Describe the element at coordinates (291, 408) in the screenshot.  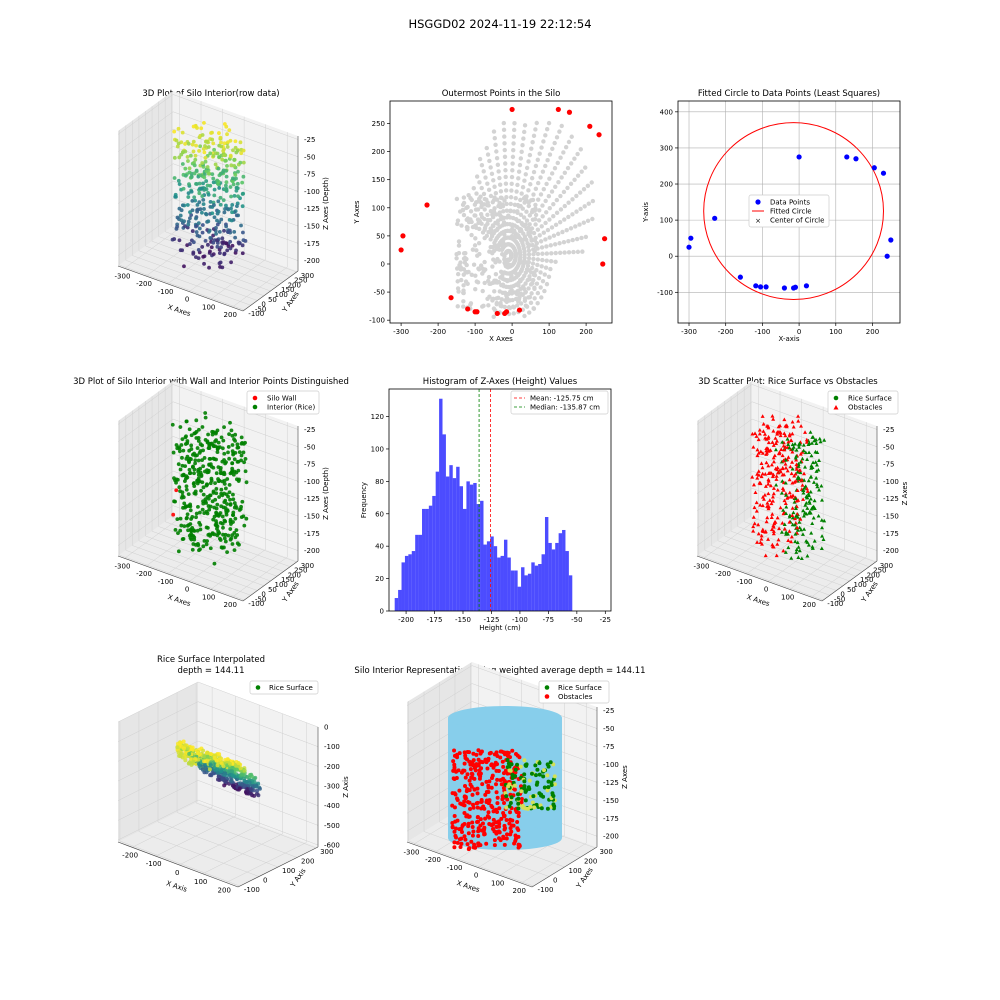
I see `legend-label: Interior (Rice)` at that location.